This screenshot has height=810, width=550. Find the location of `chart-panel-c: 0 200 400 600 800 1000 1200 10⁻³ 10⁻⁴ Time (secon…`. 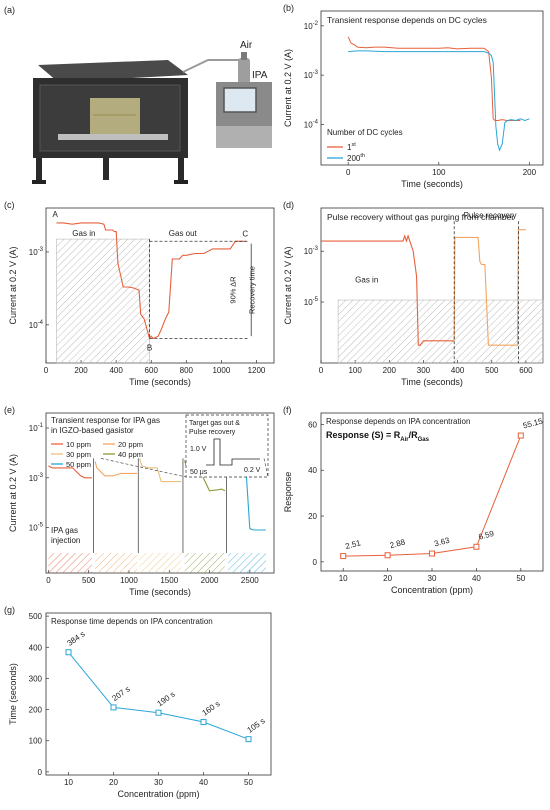

chart-panel-c: 0 200 400 600 800 1000 1200 10⁻³ 10⁻⁴ Time (secon… is located at coordinates (141, 297).